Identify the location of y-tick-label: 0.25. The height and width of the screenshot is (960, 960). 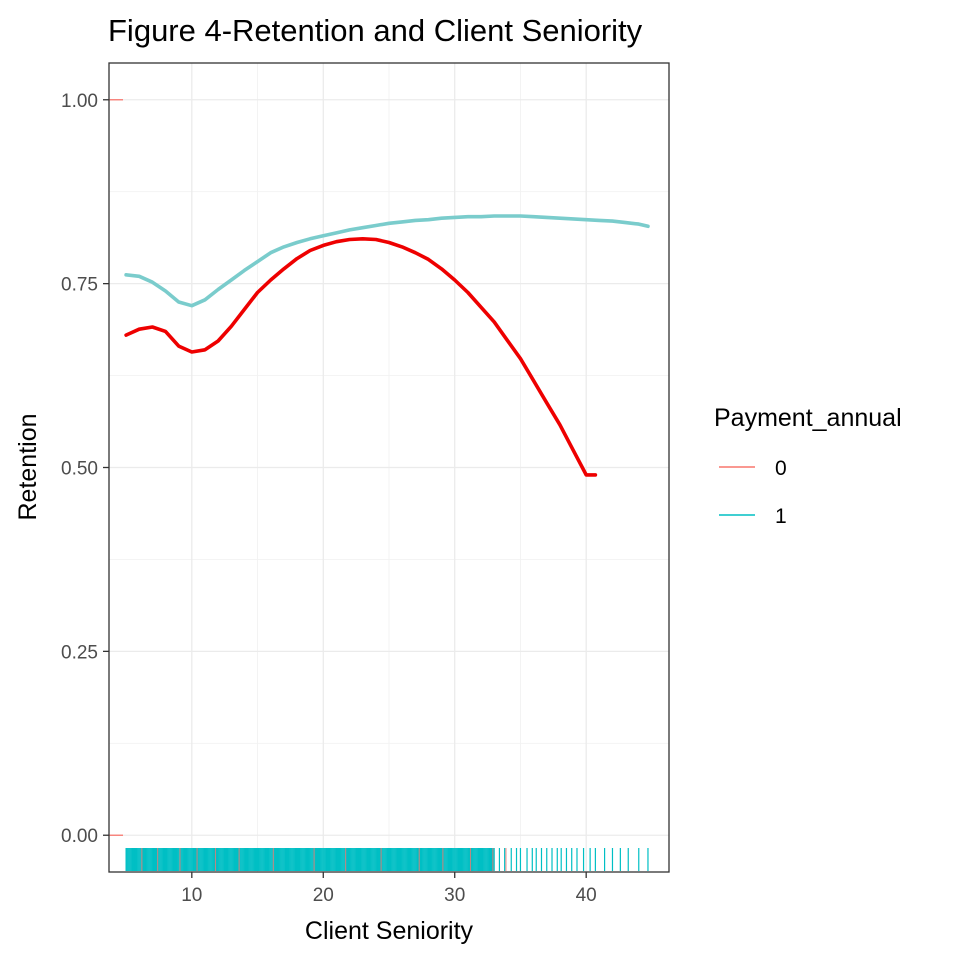
(79, 652).